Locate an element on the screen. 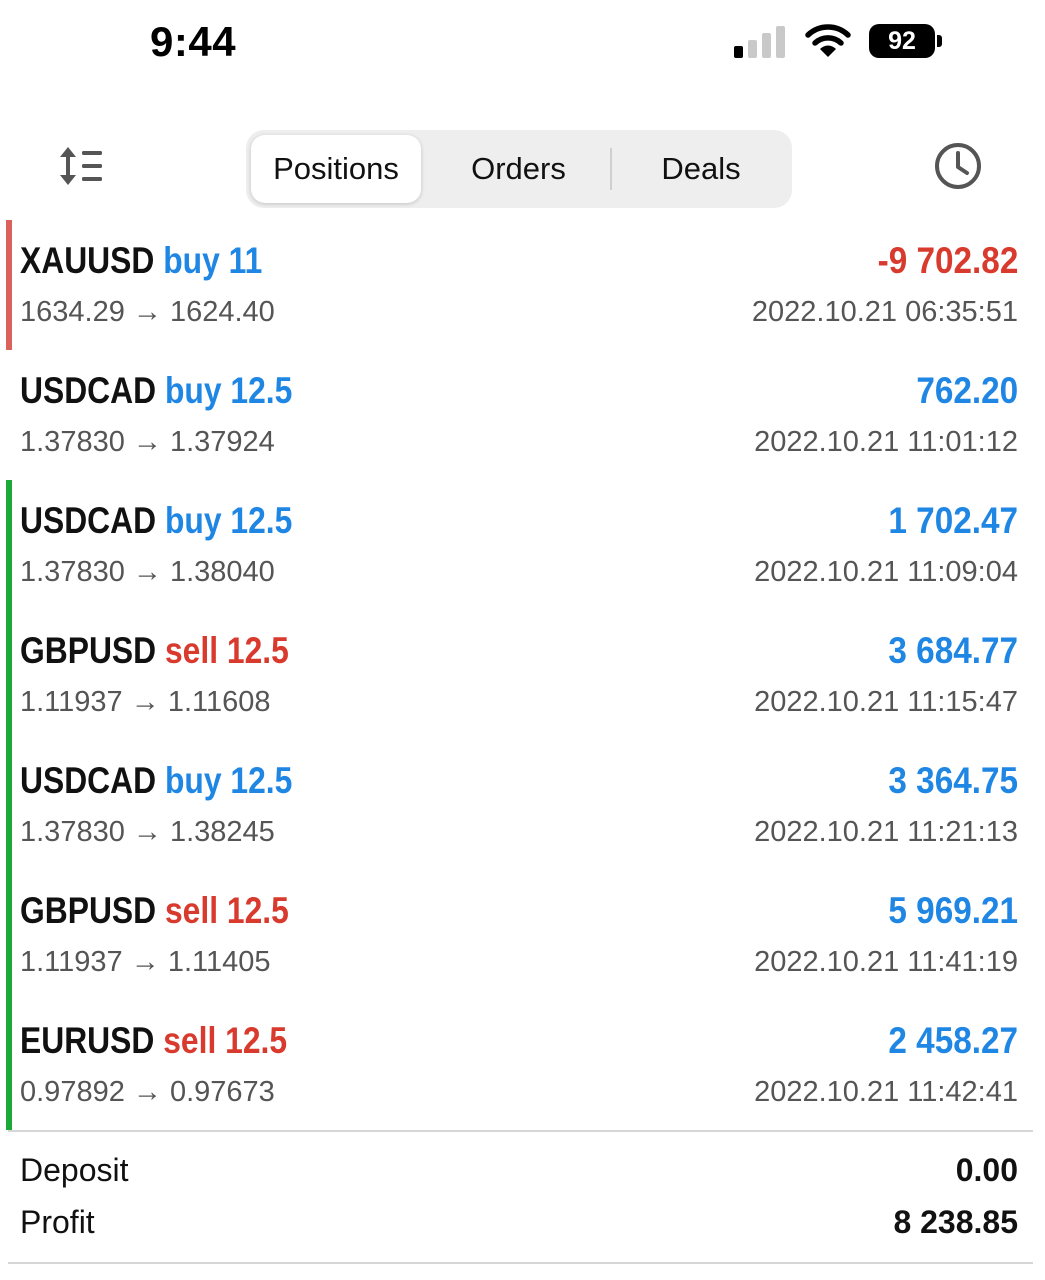 This screenshot has width=1045, height=1280. position-symbol-line: GBPUSD sell 12.5 is located at coordinates (154, 651).